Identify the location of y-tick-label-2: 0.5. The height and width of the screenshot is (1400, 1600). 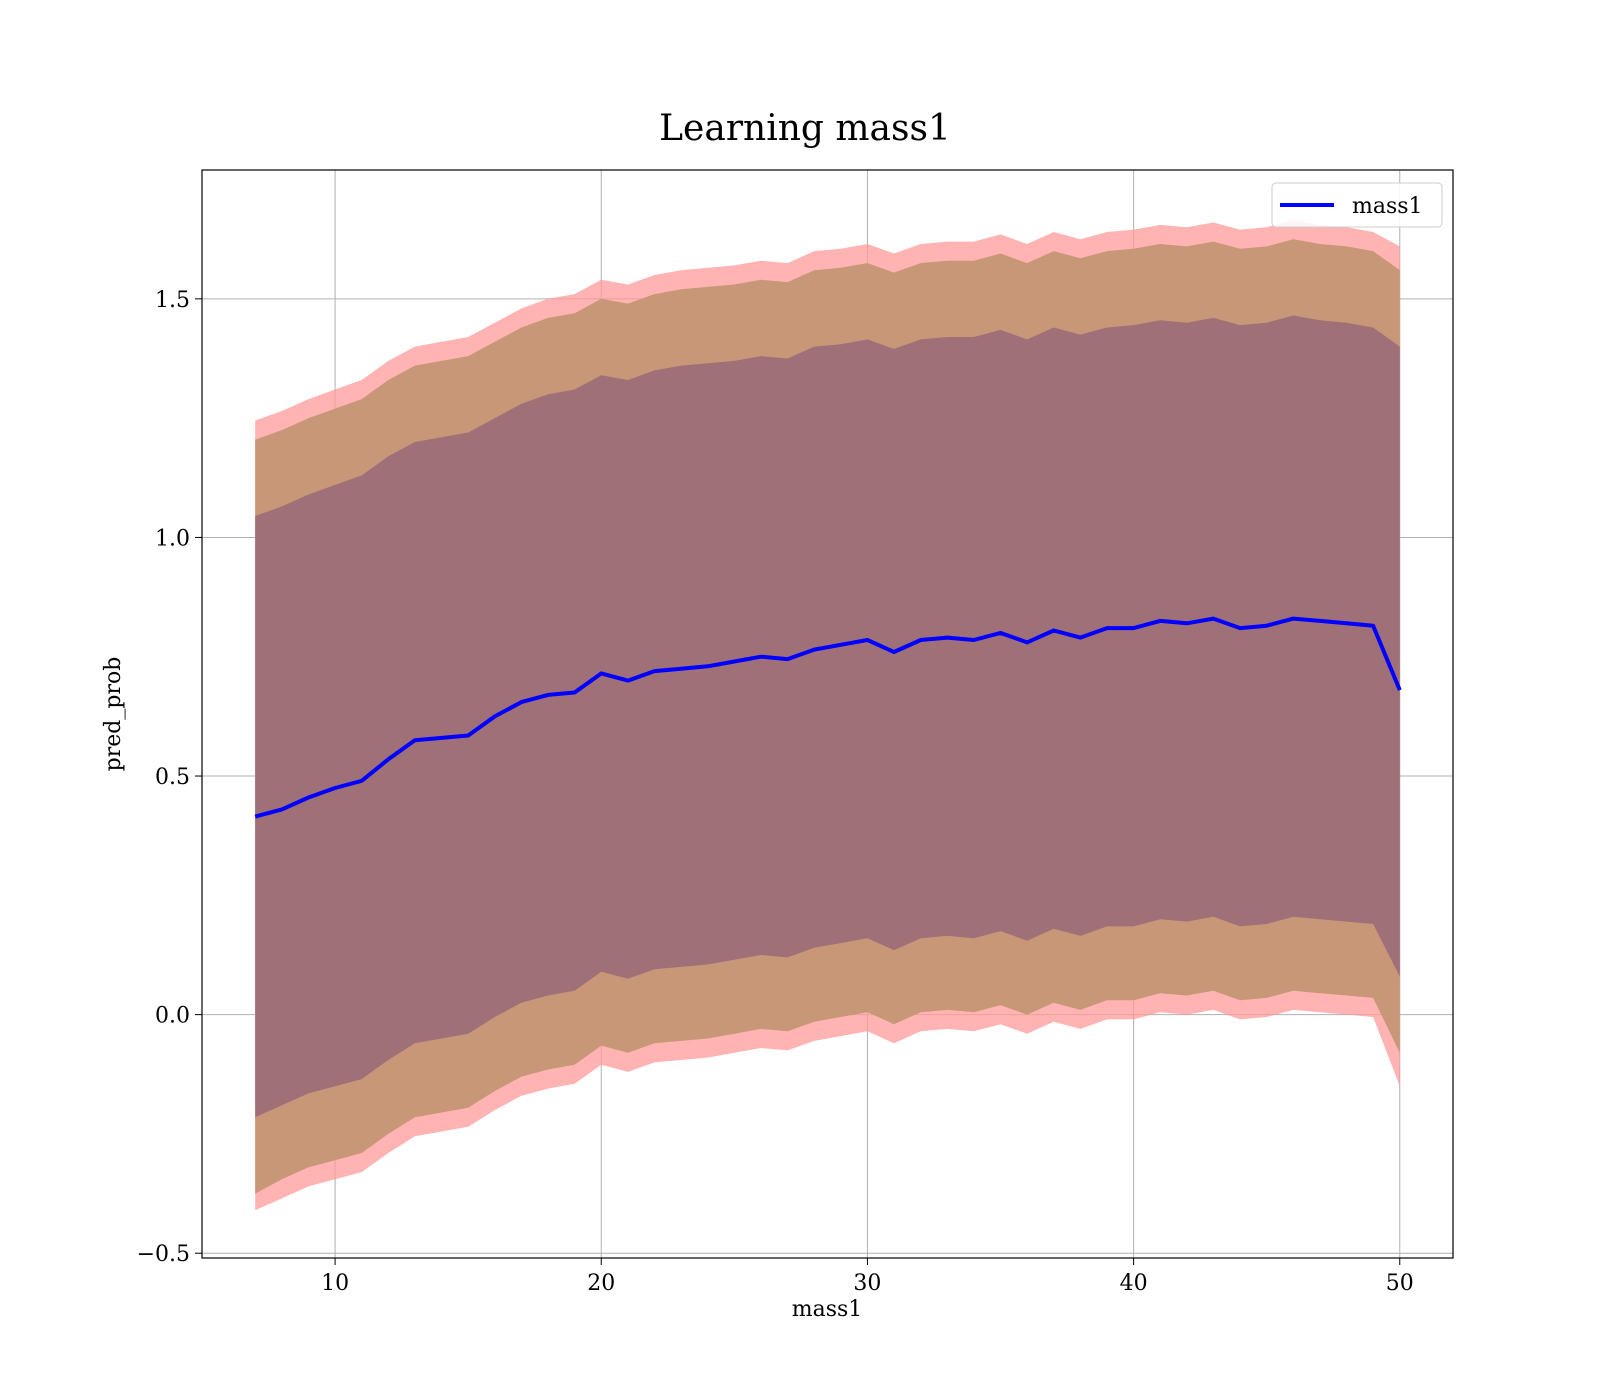
(172, 777).